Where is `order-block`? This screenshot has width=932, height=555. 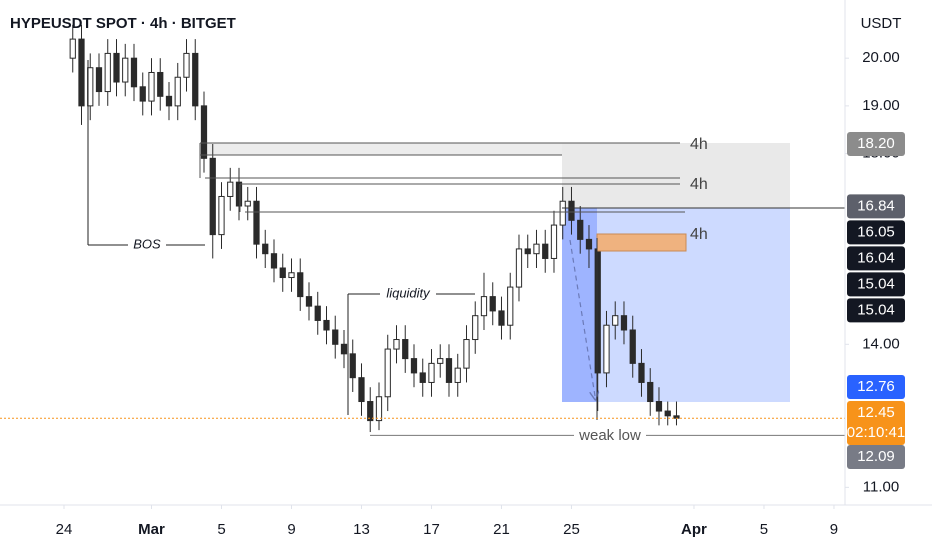 order-block is located at coordinates (641, 242).